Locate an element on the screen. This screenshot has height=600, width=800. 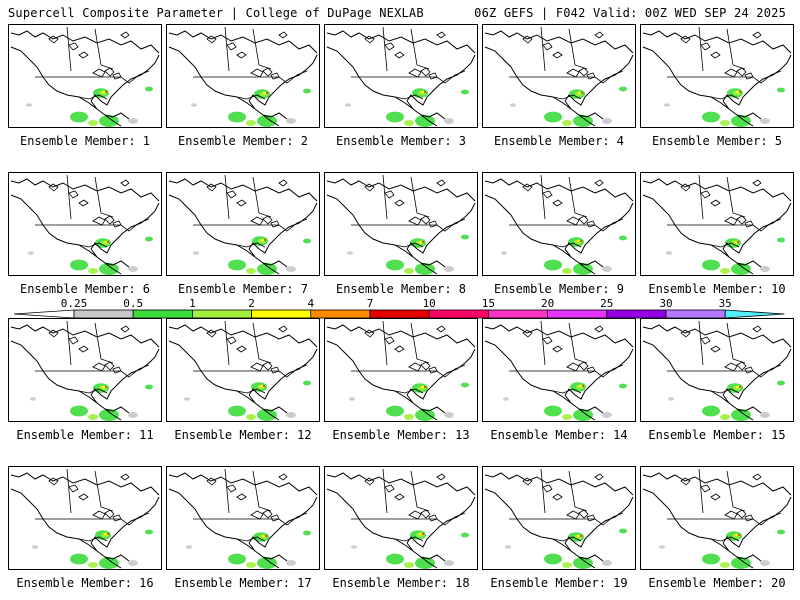
panel-caption: Ensemble Member: 5 is located at coordinates (717, 141).